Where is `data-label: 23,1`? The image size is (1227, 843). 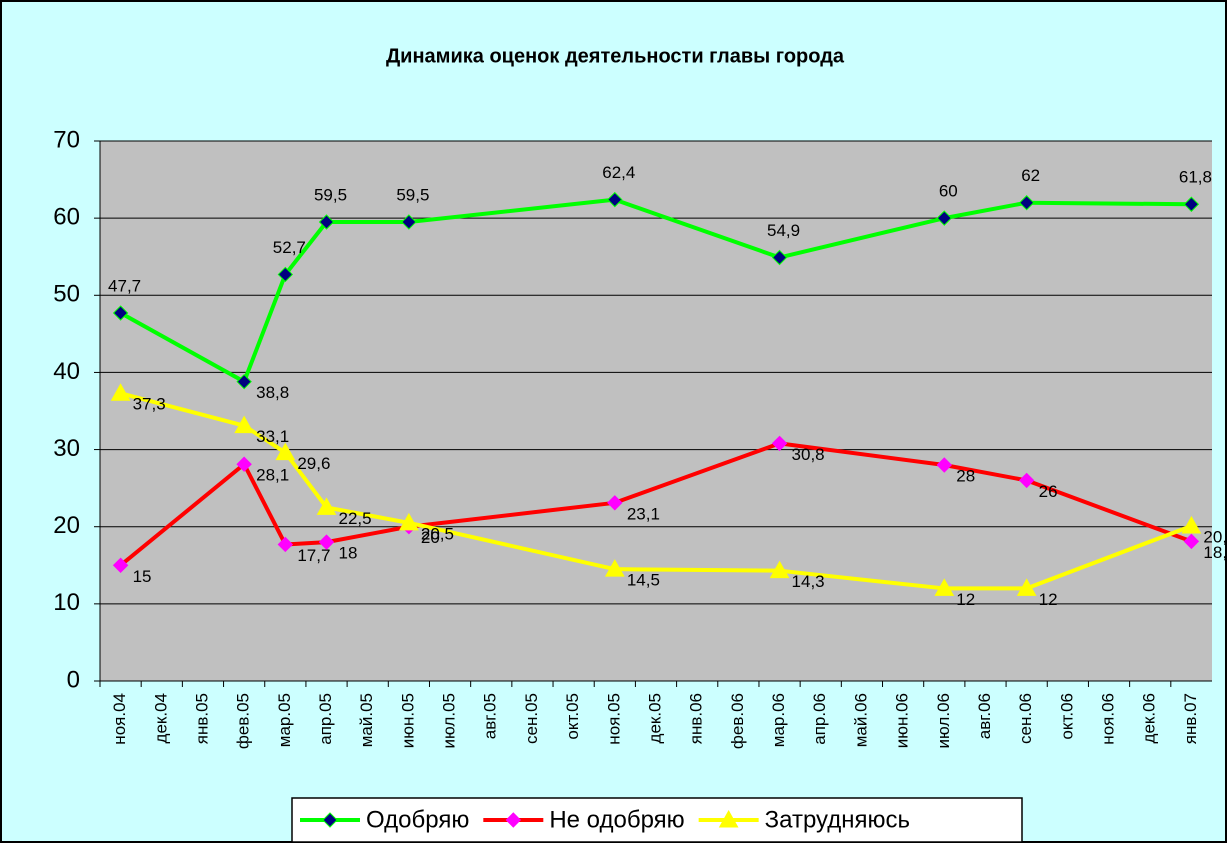 data-label: 23,1 is located at coordinates (643, 513).